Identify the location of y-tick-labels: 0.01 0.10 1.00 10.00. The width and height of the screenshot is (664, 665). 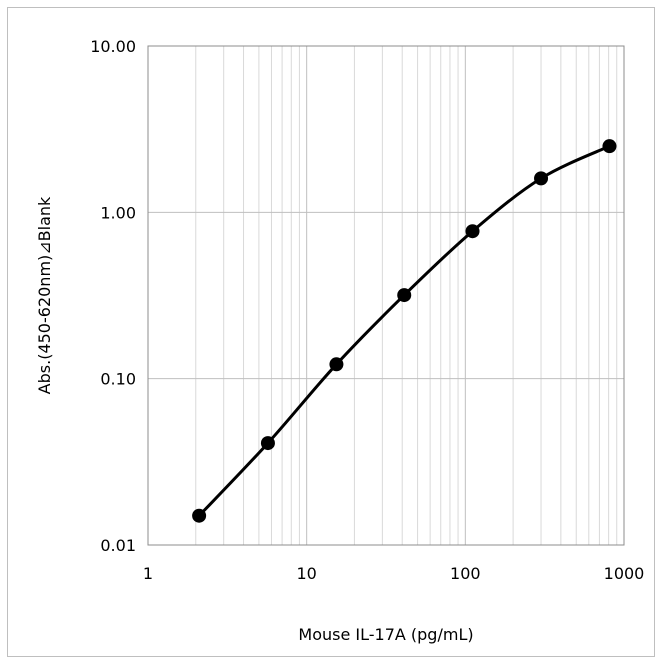
(113, 296).